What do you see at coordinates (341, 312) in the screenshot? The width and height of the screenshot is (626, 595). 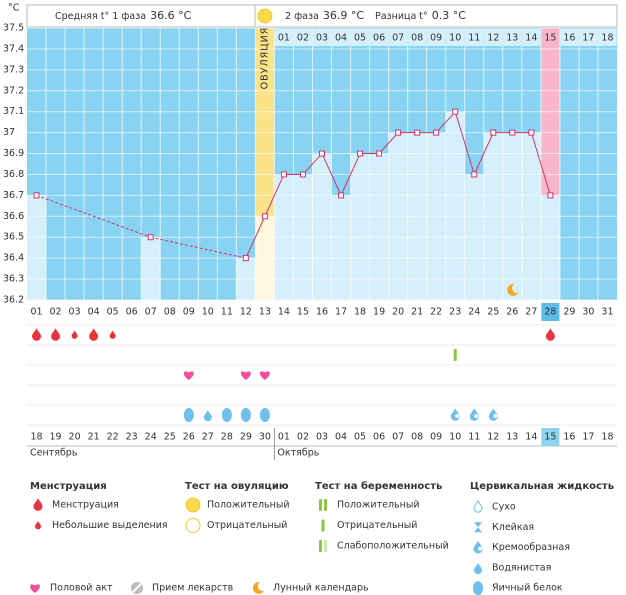 I see `x-tick-label: 17` at bounding box center [341, 312].